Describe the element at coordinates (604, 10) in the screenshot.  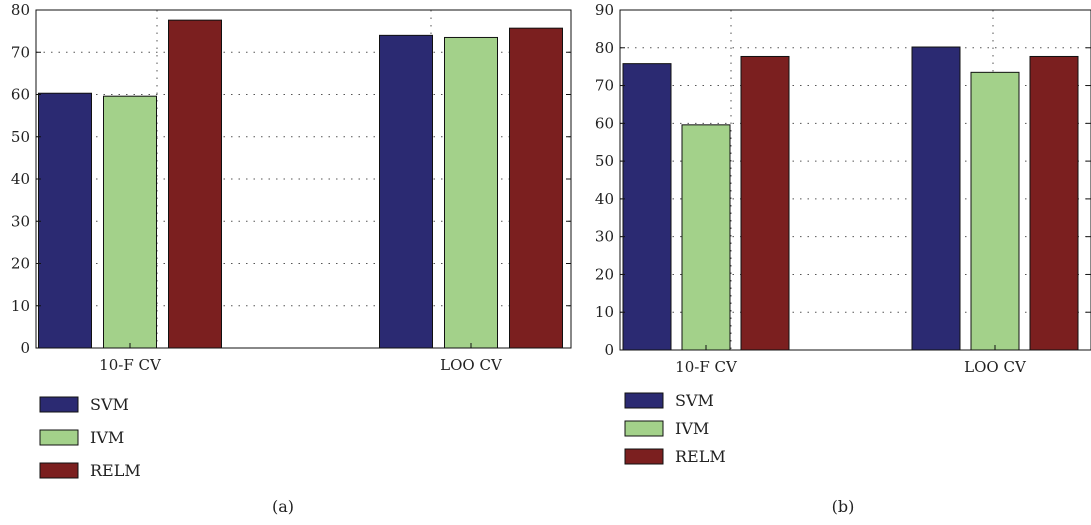
I see `y-tick-label: 90` at that location.